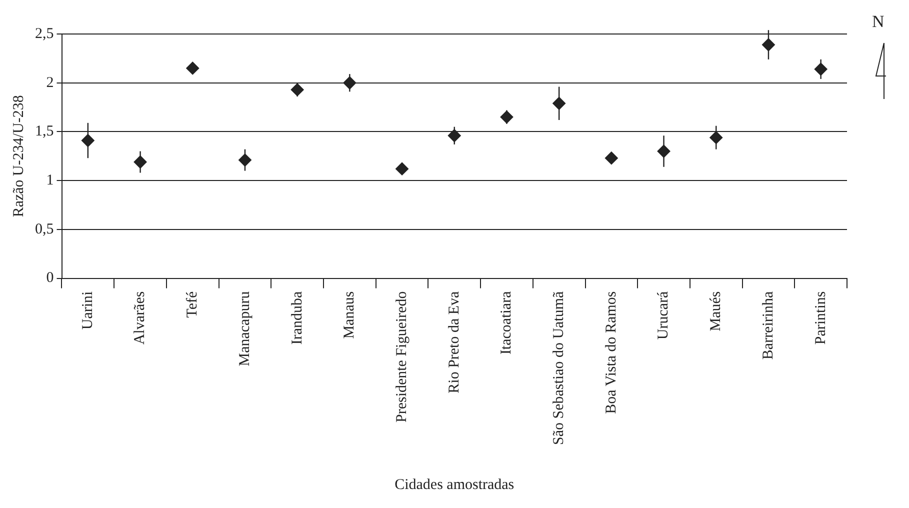  Describe the element at coordinates (611, 352) in the screenshot. I see `x-tick-label: Boa Vista do Ramos` at that location.